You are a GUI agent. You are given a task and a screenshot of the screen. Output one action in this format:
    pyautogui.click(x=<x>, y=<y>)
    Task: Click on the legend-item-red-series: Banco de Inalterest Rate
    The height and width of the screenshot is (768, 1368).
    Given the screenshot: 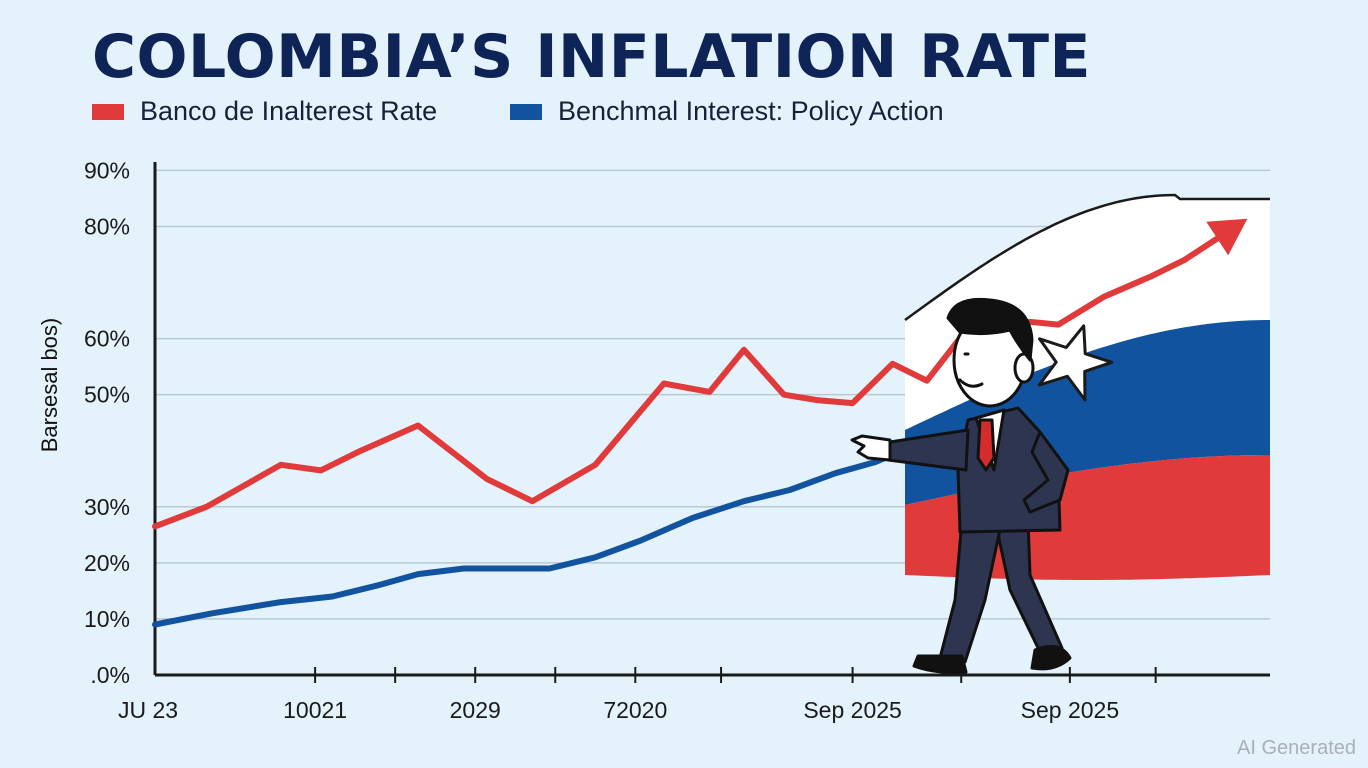 What is the action you would take?
    pyautogui.click(x=264, y=111)
    